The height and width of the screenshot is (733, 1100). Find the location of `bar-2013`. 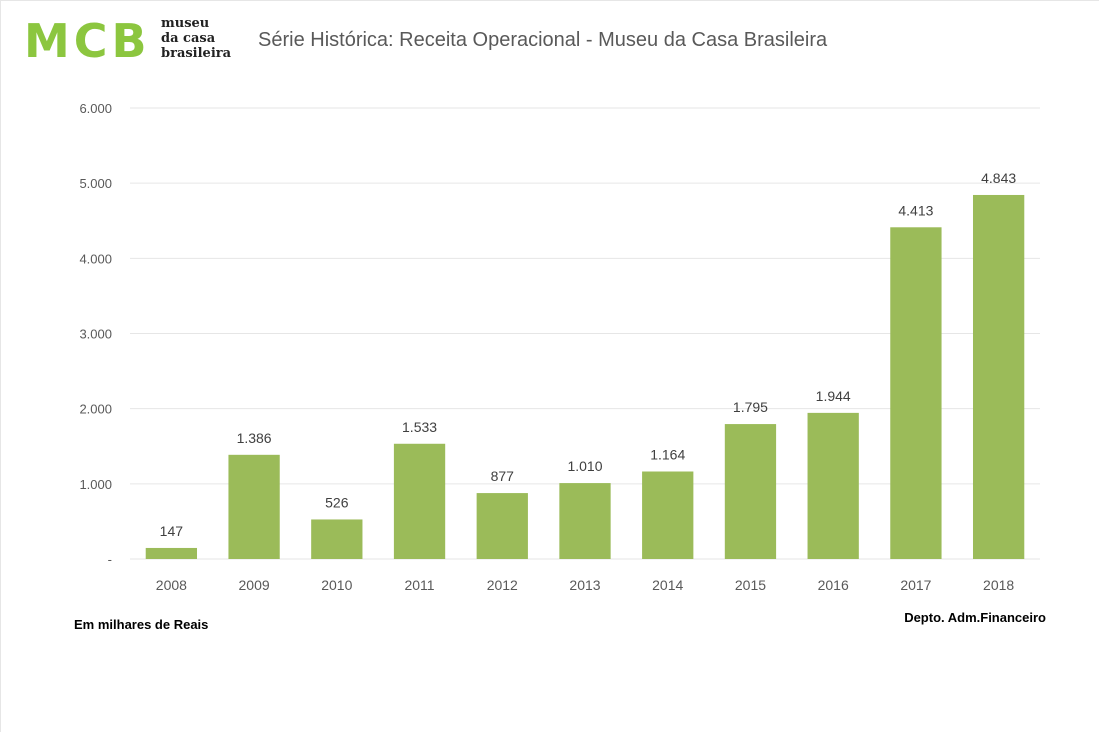

bar-2013 is located at coordinates (585, 521).